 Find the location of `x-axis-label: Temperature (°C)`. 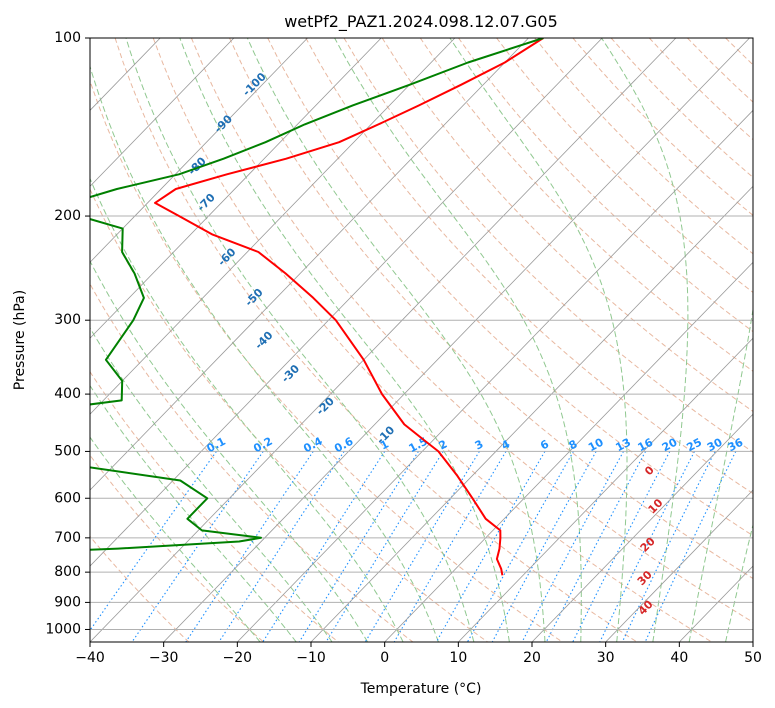

x-axis-label: Temperature (°C) is located at coordinates (421, 689).